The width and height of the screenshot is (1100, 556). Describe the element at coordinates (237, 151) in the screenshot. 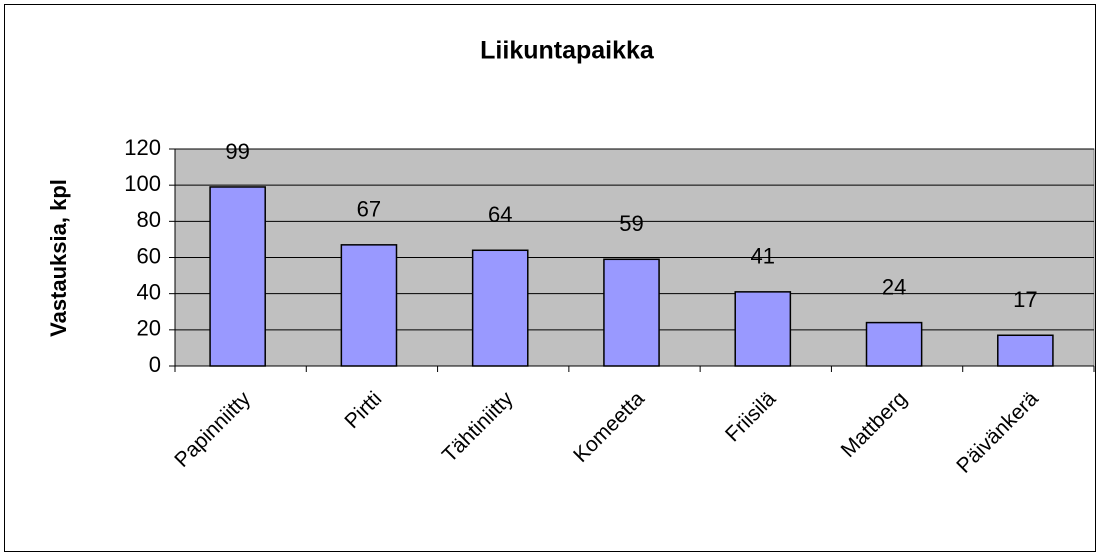

I see `data-label: 99` at that location.